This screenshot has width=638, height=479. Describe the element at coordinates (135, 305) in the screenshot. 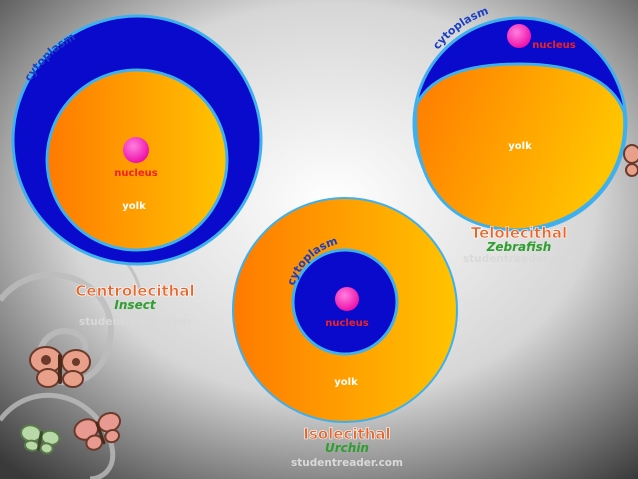

I see `centrolecithal-species: Insect` at that location.